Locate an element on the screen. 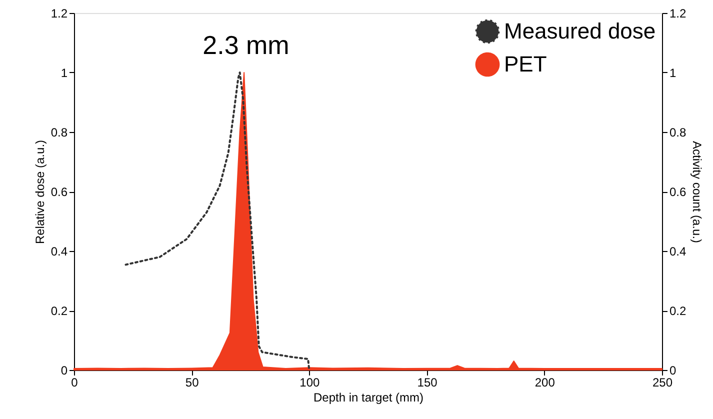  y-tick-label: 0 is located at coordinates (64, 371).